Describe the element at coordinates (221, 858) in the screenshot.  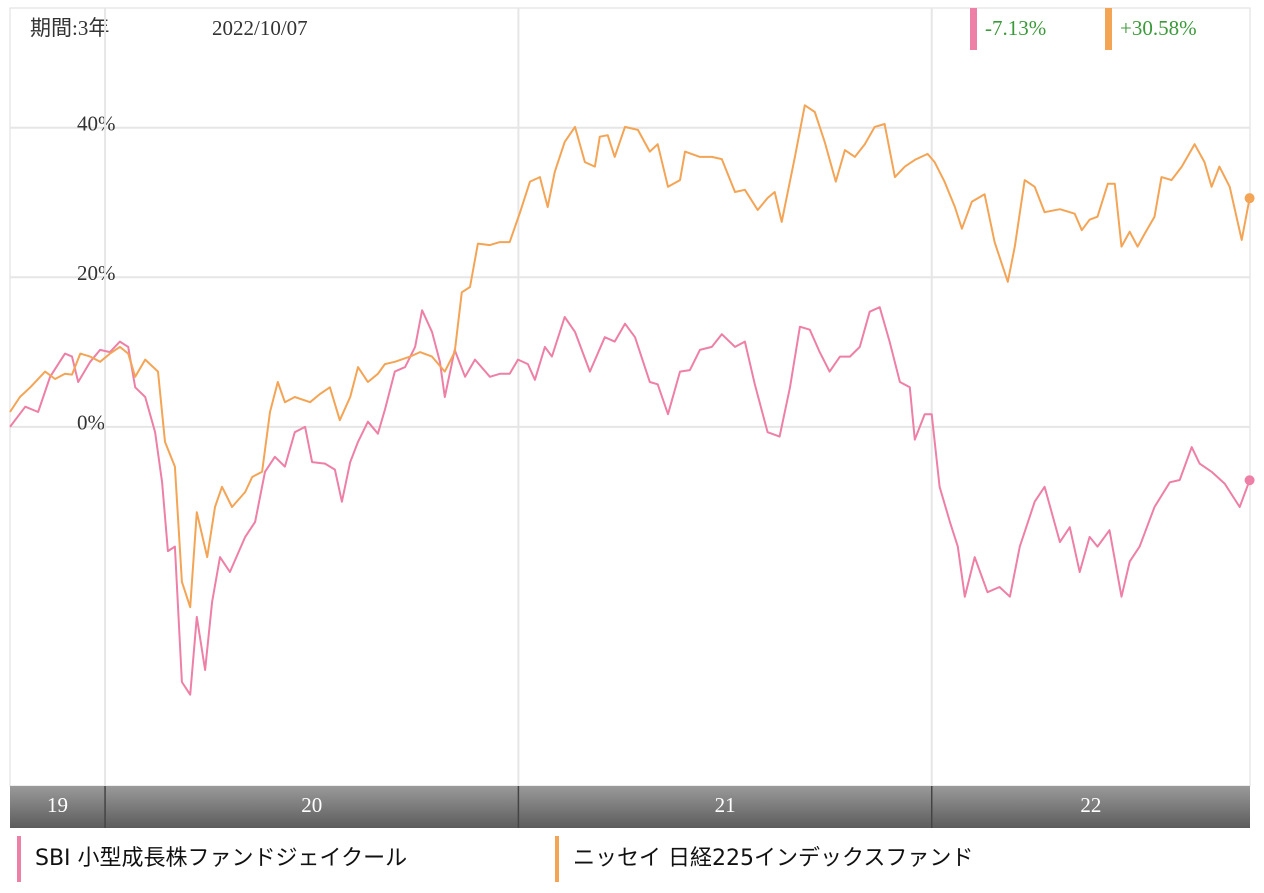
I see `legend-label: SBI 小型成長株ファンドジェイクール` at that location.